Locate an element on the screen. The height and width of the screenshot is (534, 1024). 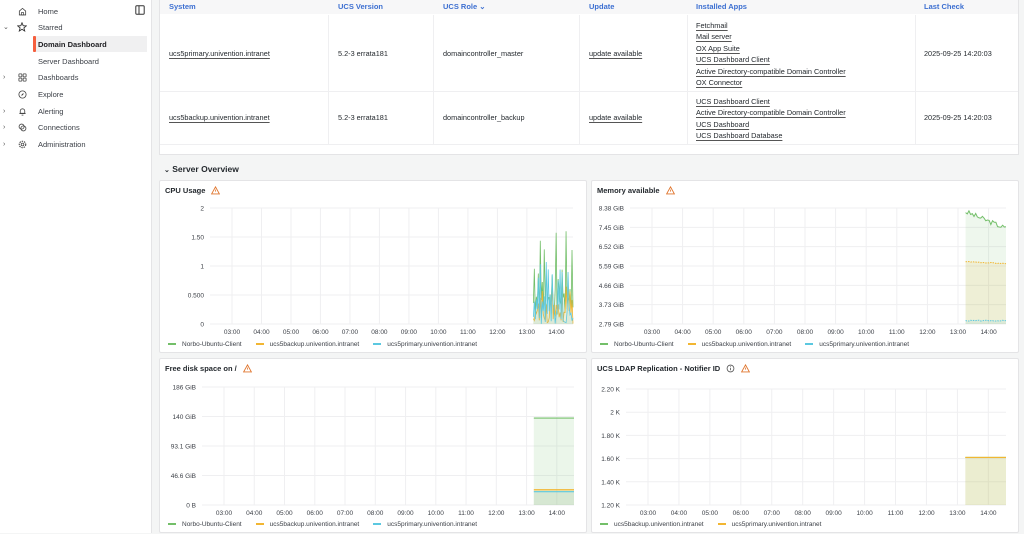
panel-title: Free disk space on / is located at coordinates (208, 368).